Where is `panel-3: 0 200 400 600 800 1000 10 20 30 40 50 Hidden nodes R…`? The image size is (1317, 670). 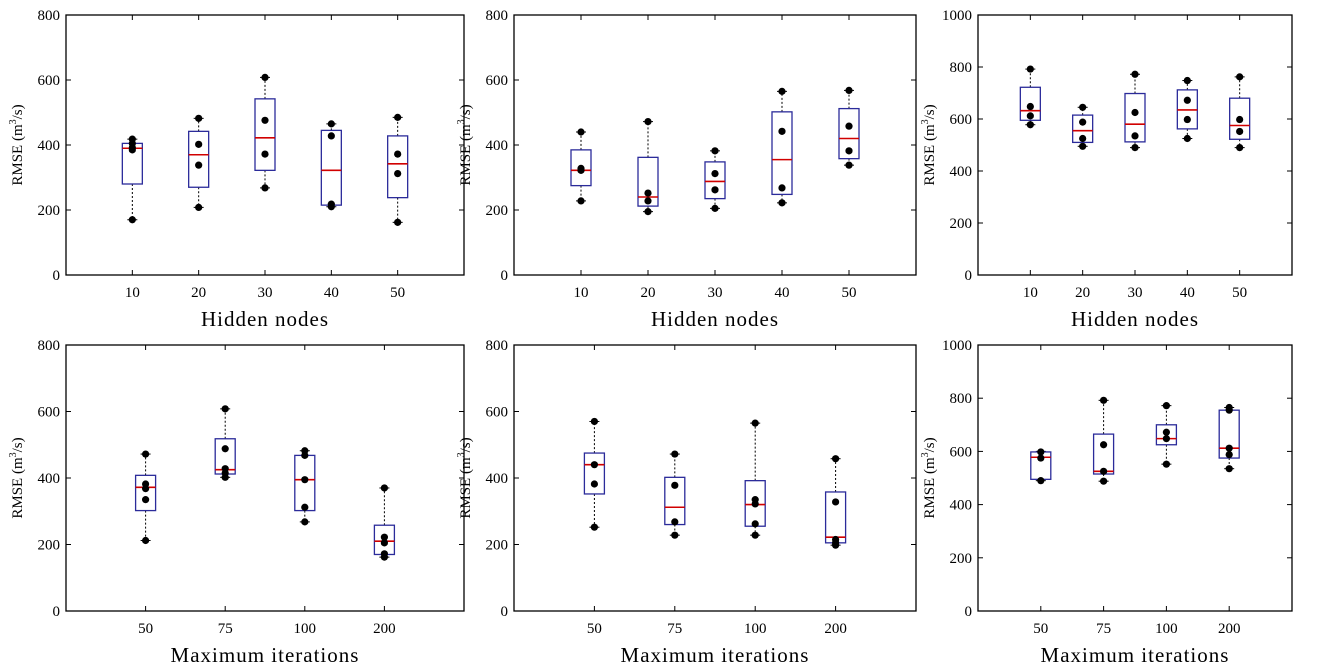 panel-3: 0 200 400 600 800 1000 10 20 30 40 50 Hidden nodes R… is located at coordinates (1106, 169).